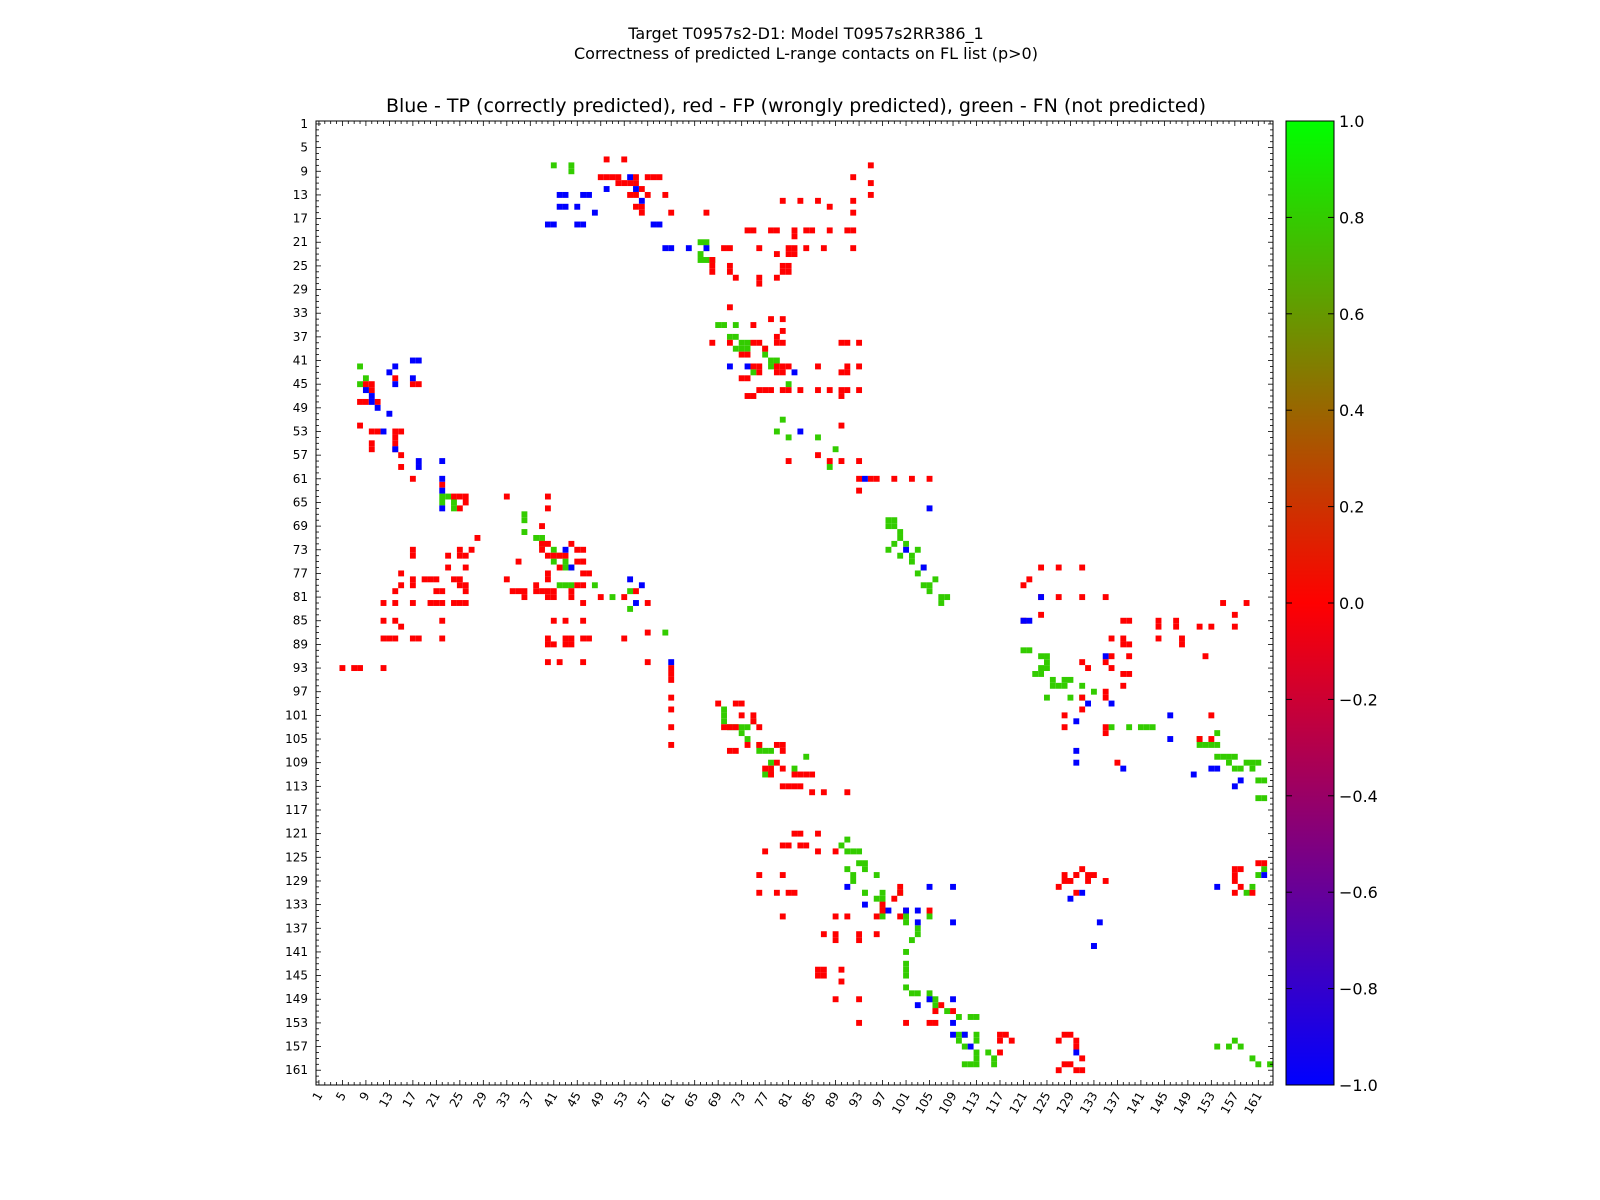  I want to click on x-tick-label: 93, so click(856, 1100).